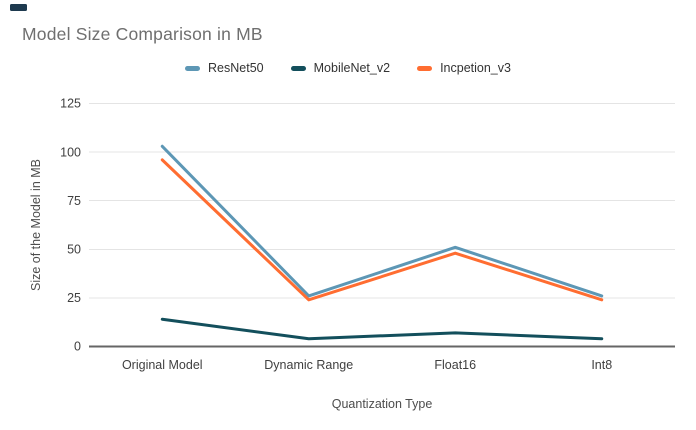 The width and height of the screenshot is (696, 430). Describe the element at coordinates (455, 365) in the screenshot. I see `x-tick-label: Float16` at that location.